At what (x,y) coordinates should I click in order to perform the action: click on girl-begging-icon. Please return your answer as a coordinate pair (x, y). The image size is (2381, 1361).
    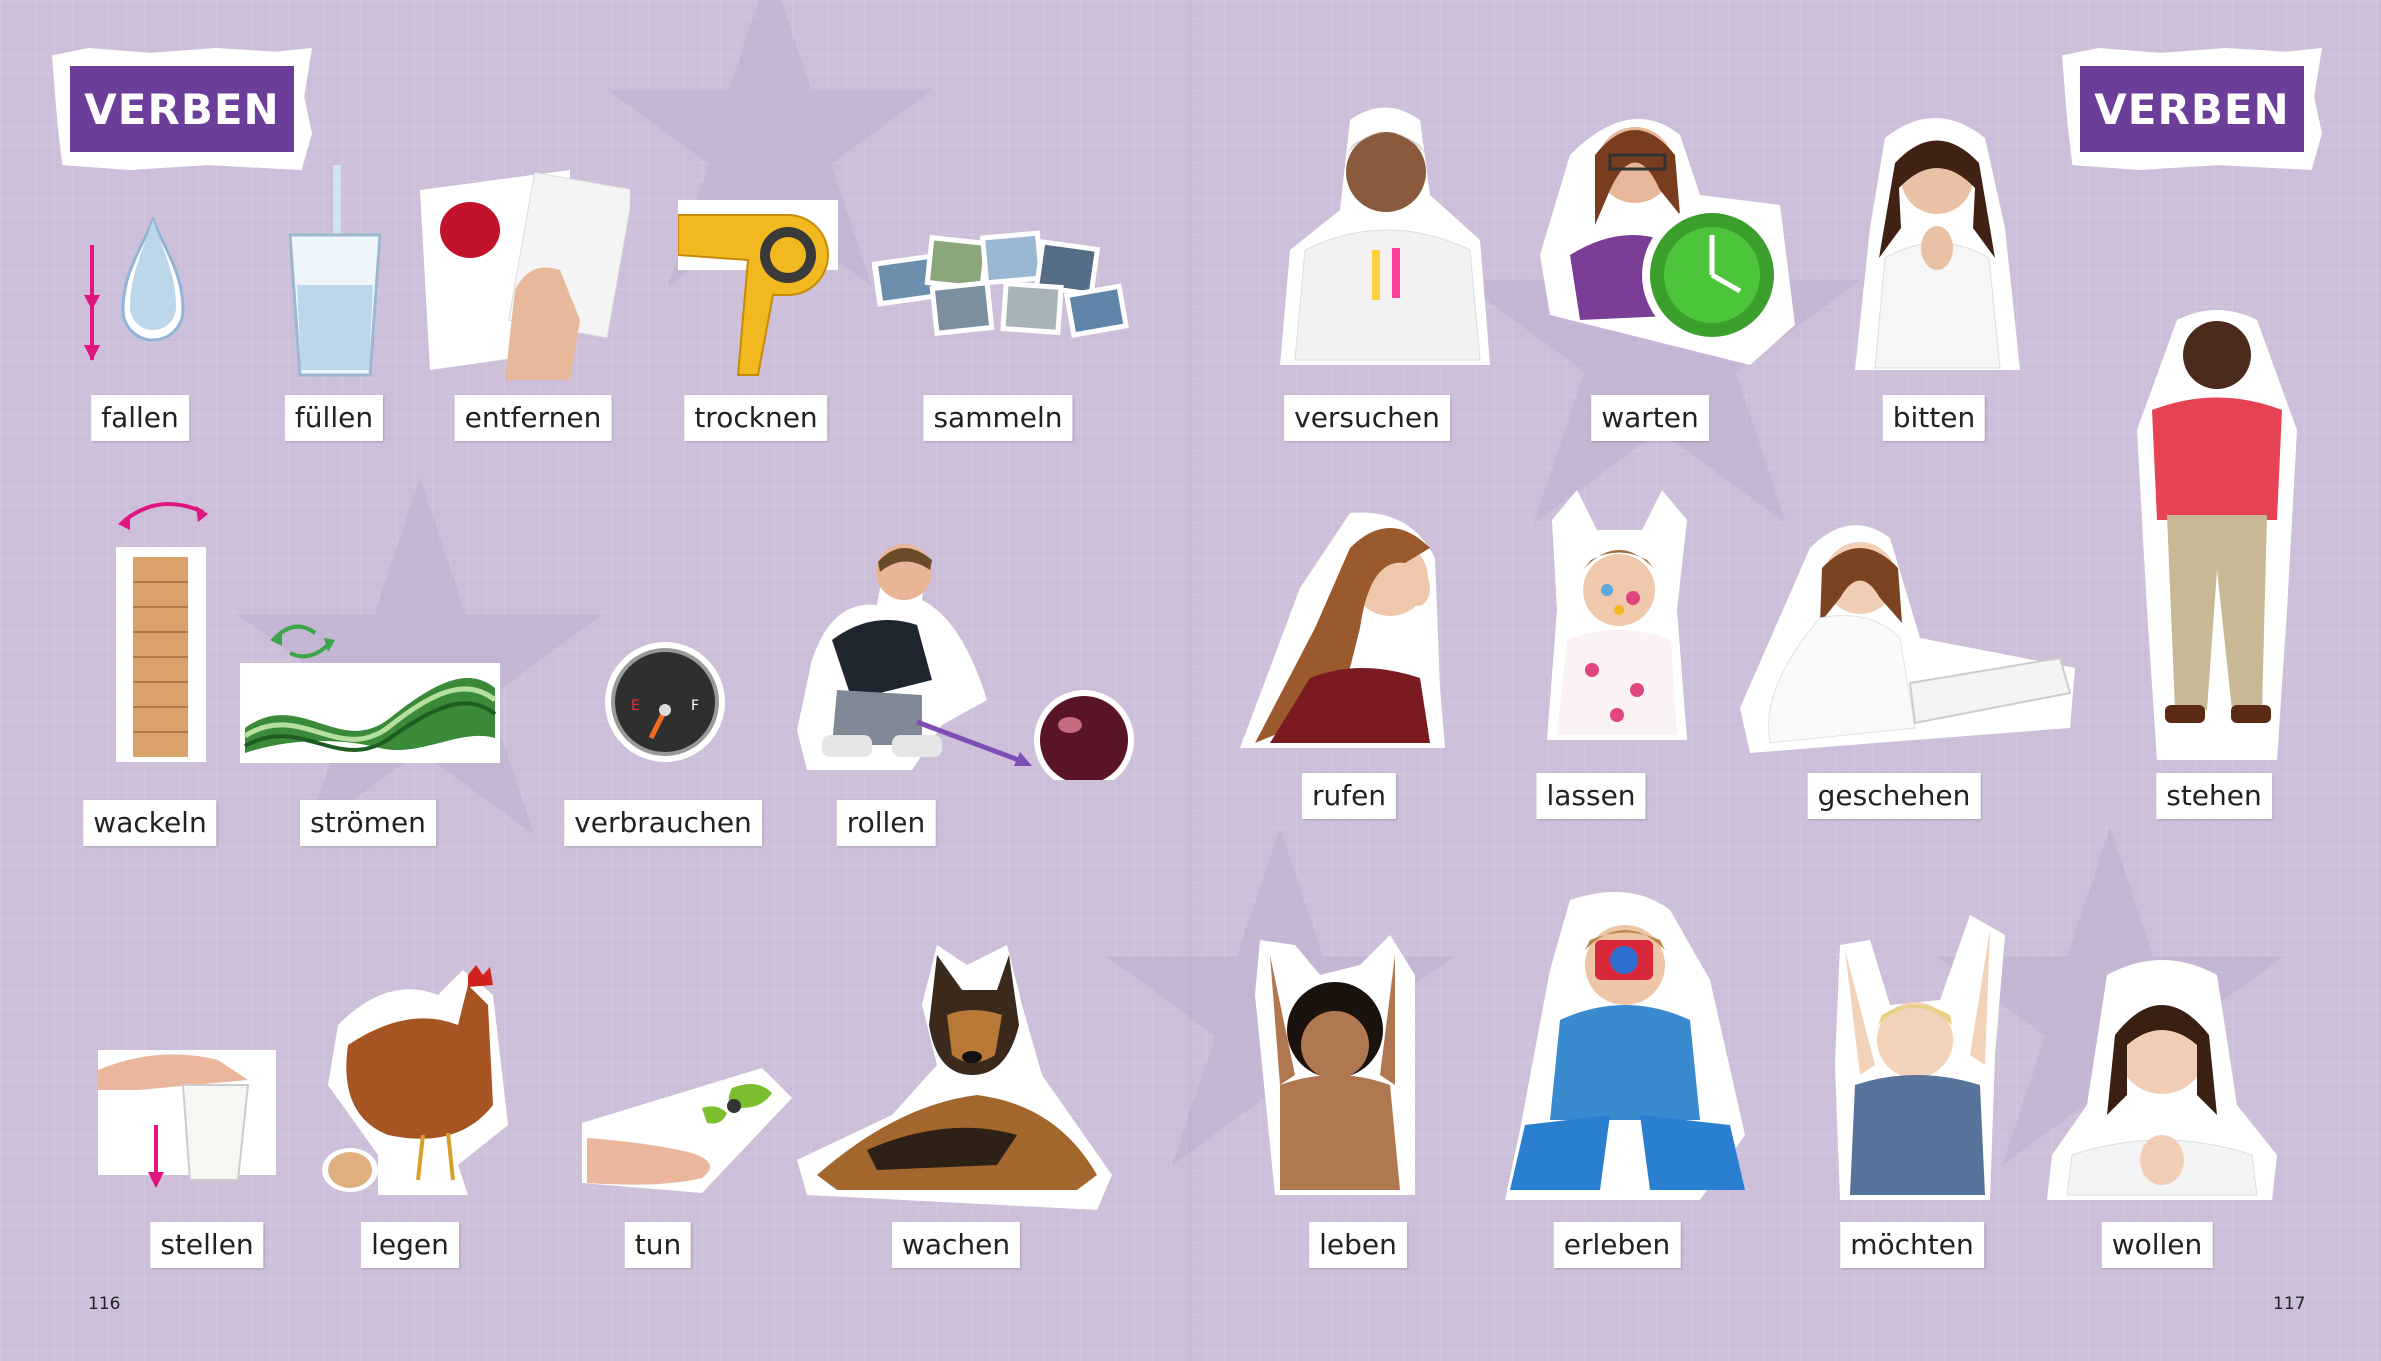
    Looking at the image, I should click on (1937, 244).